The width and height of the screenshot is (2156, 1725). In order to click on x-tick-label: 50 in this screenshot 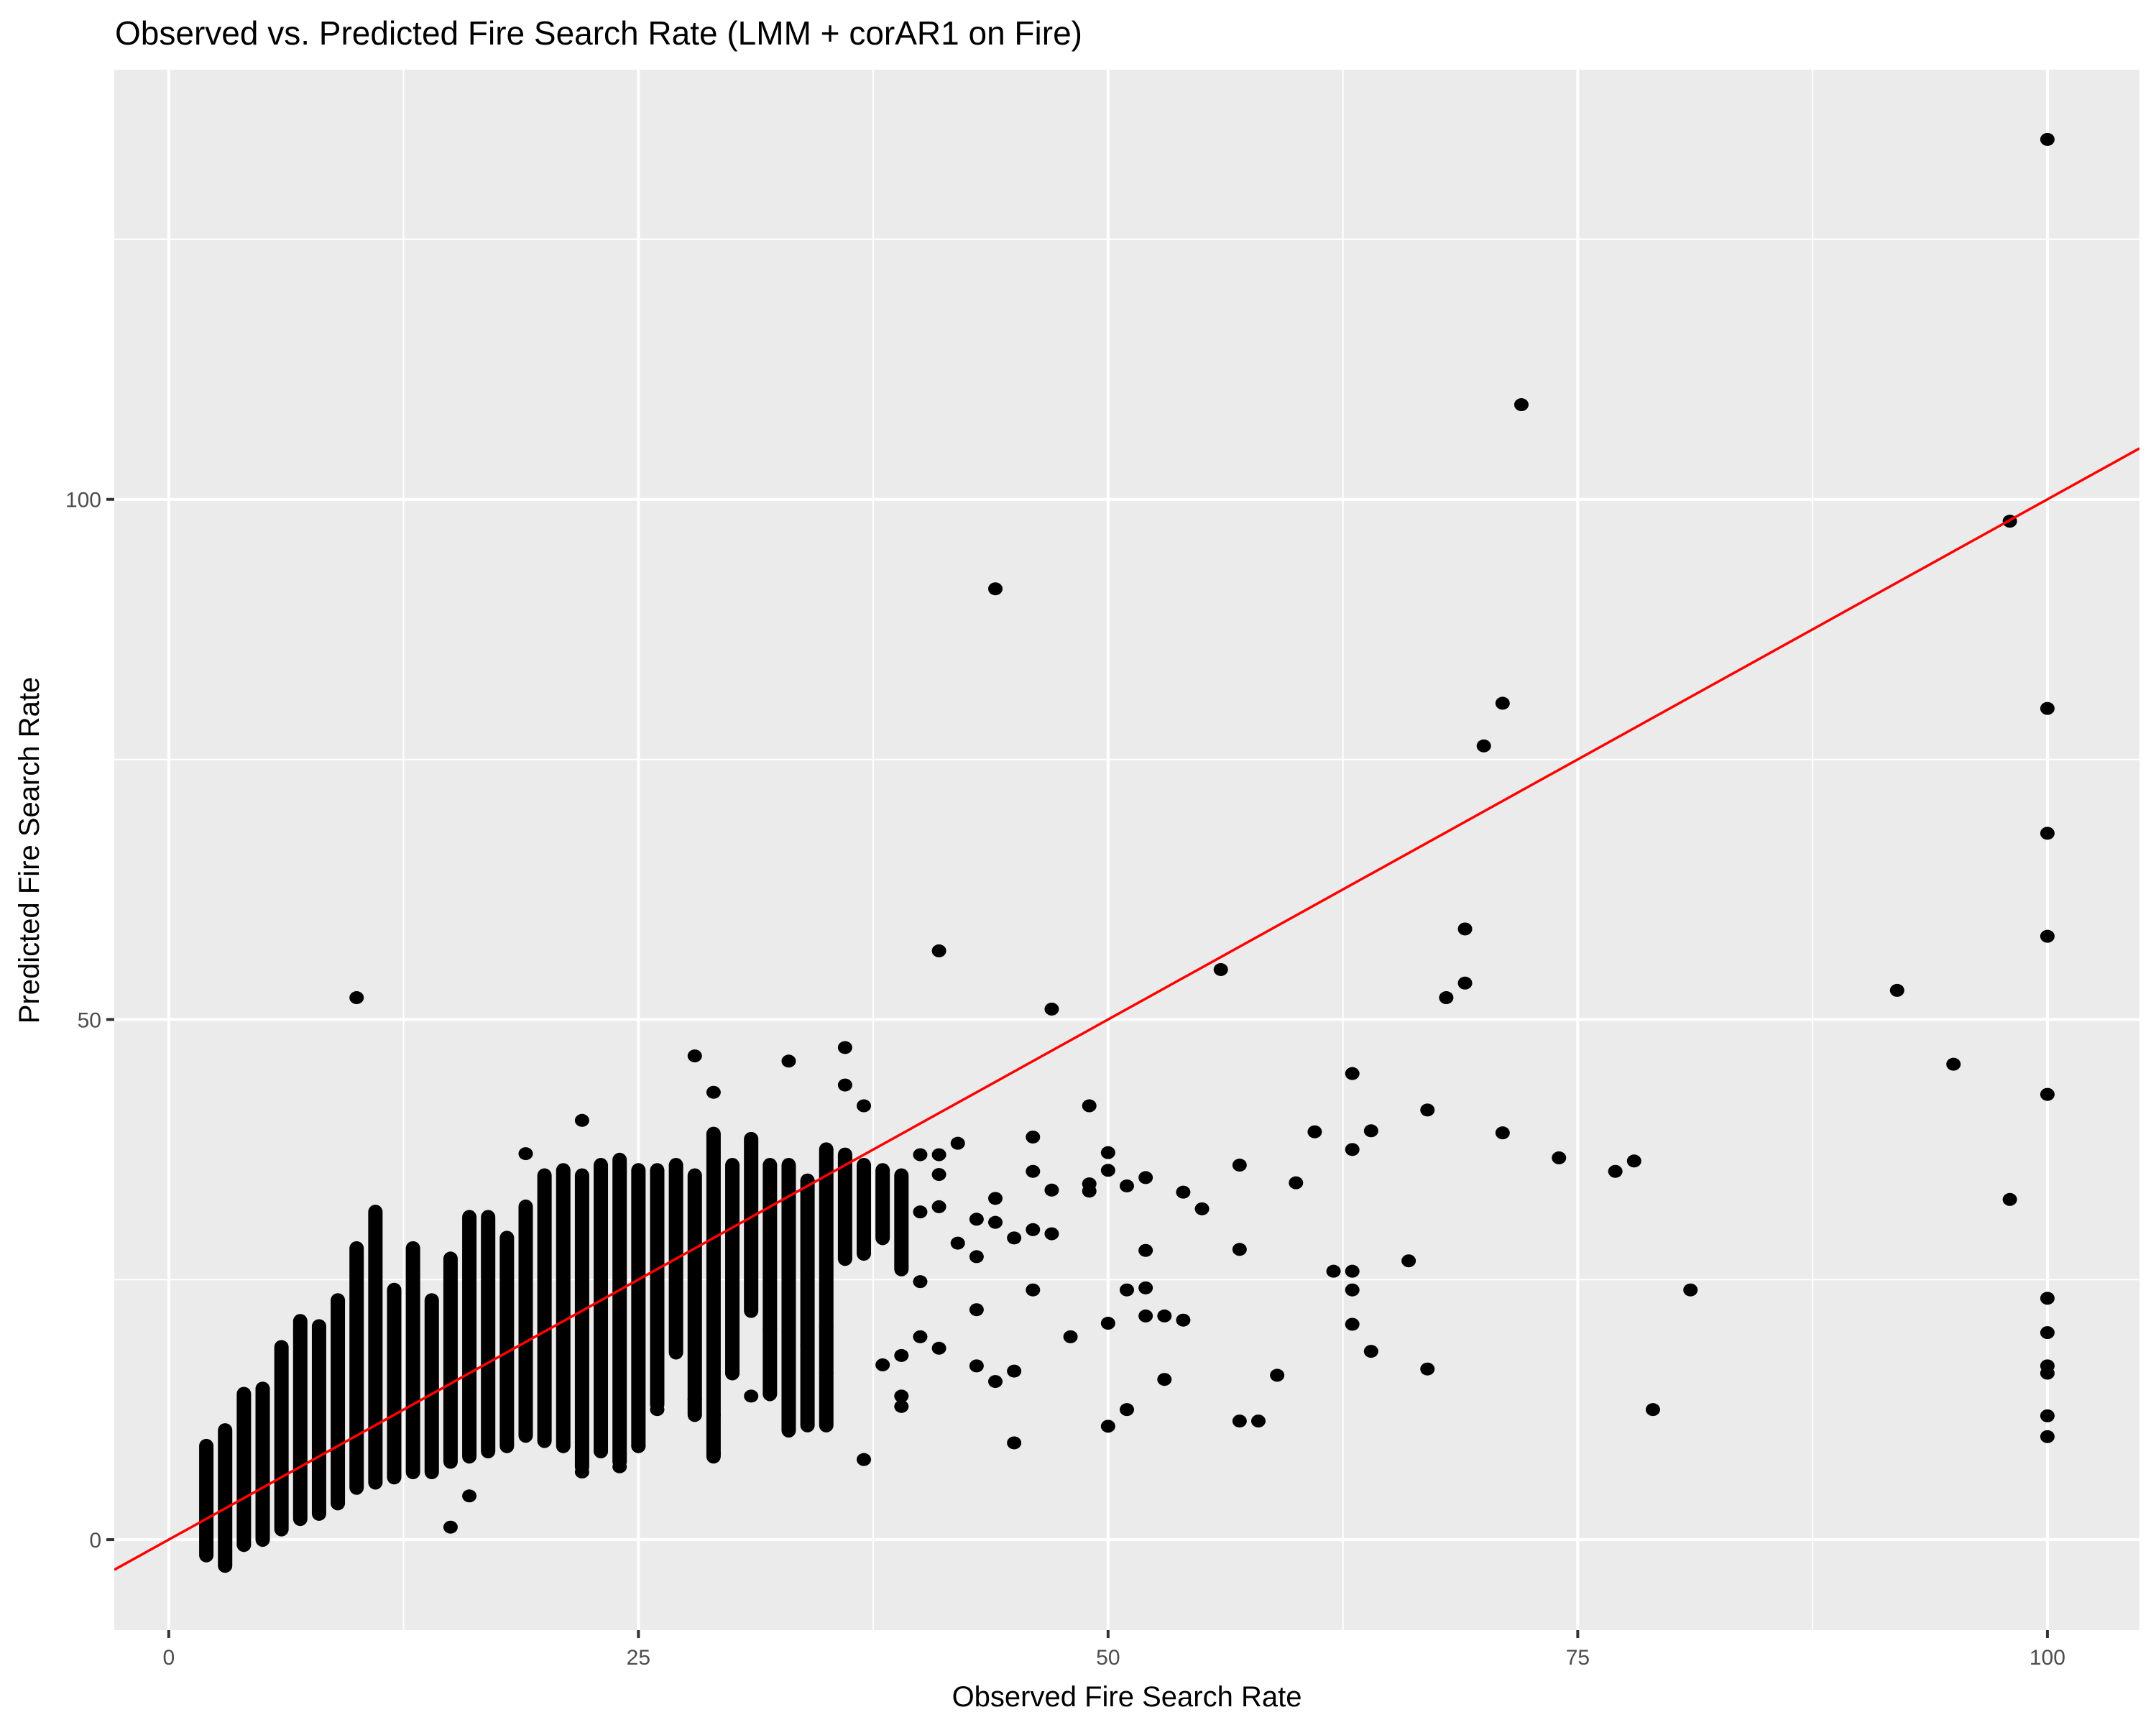, I will do `click(1108, 1658)`.